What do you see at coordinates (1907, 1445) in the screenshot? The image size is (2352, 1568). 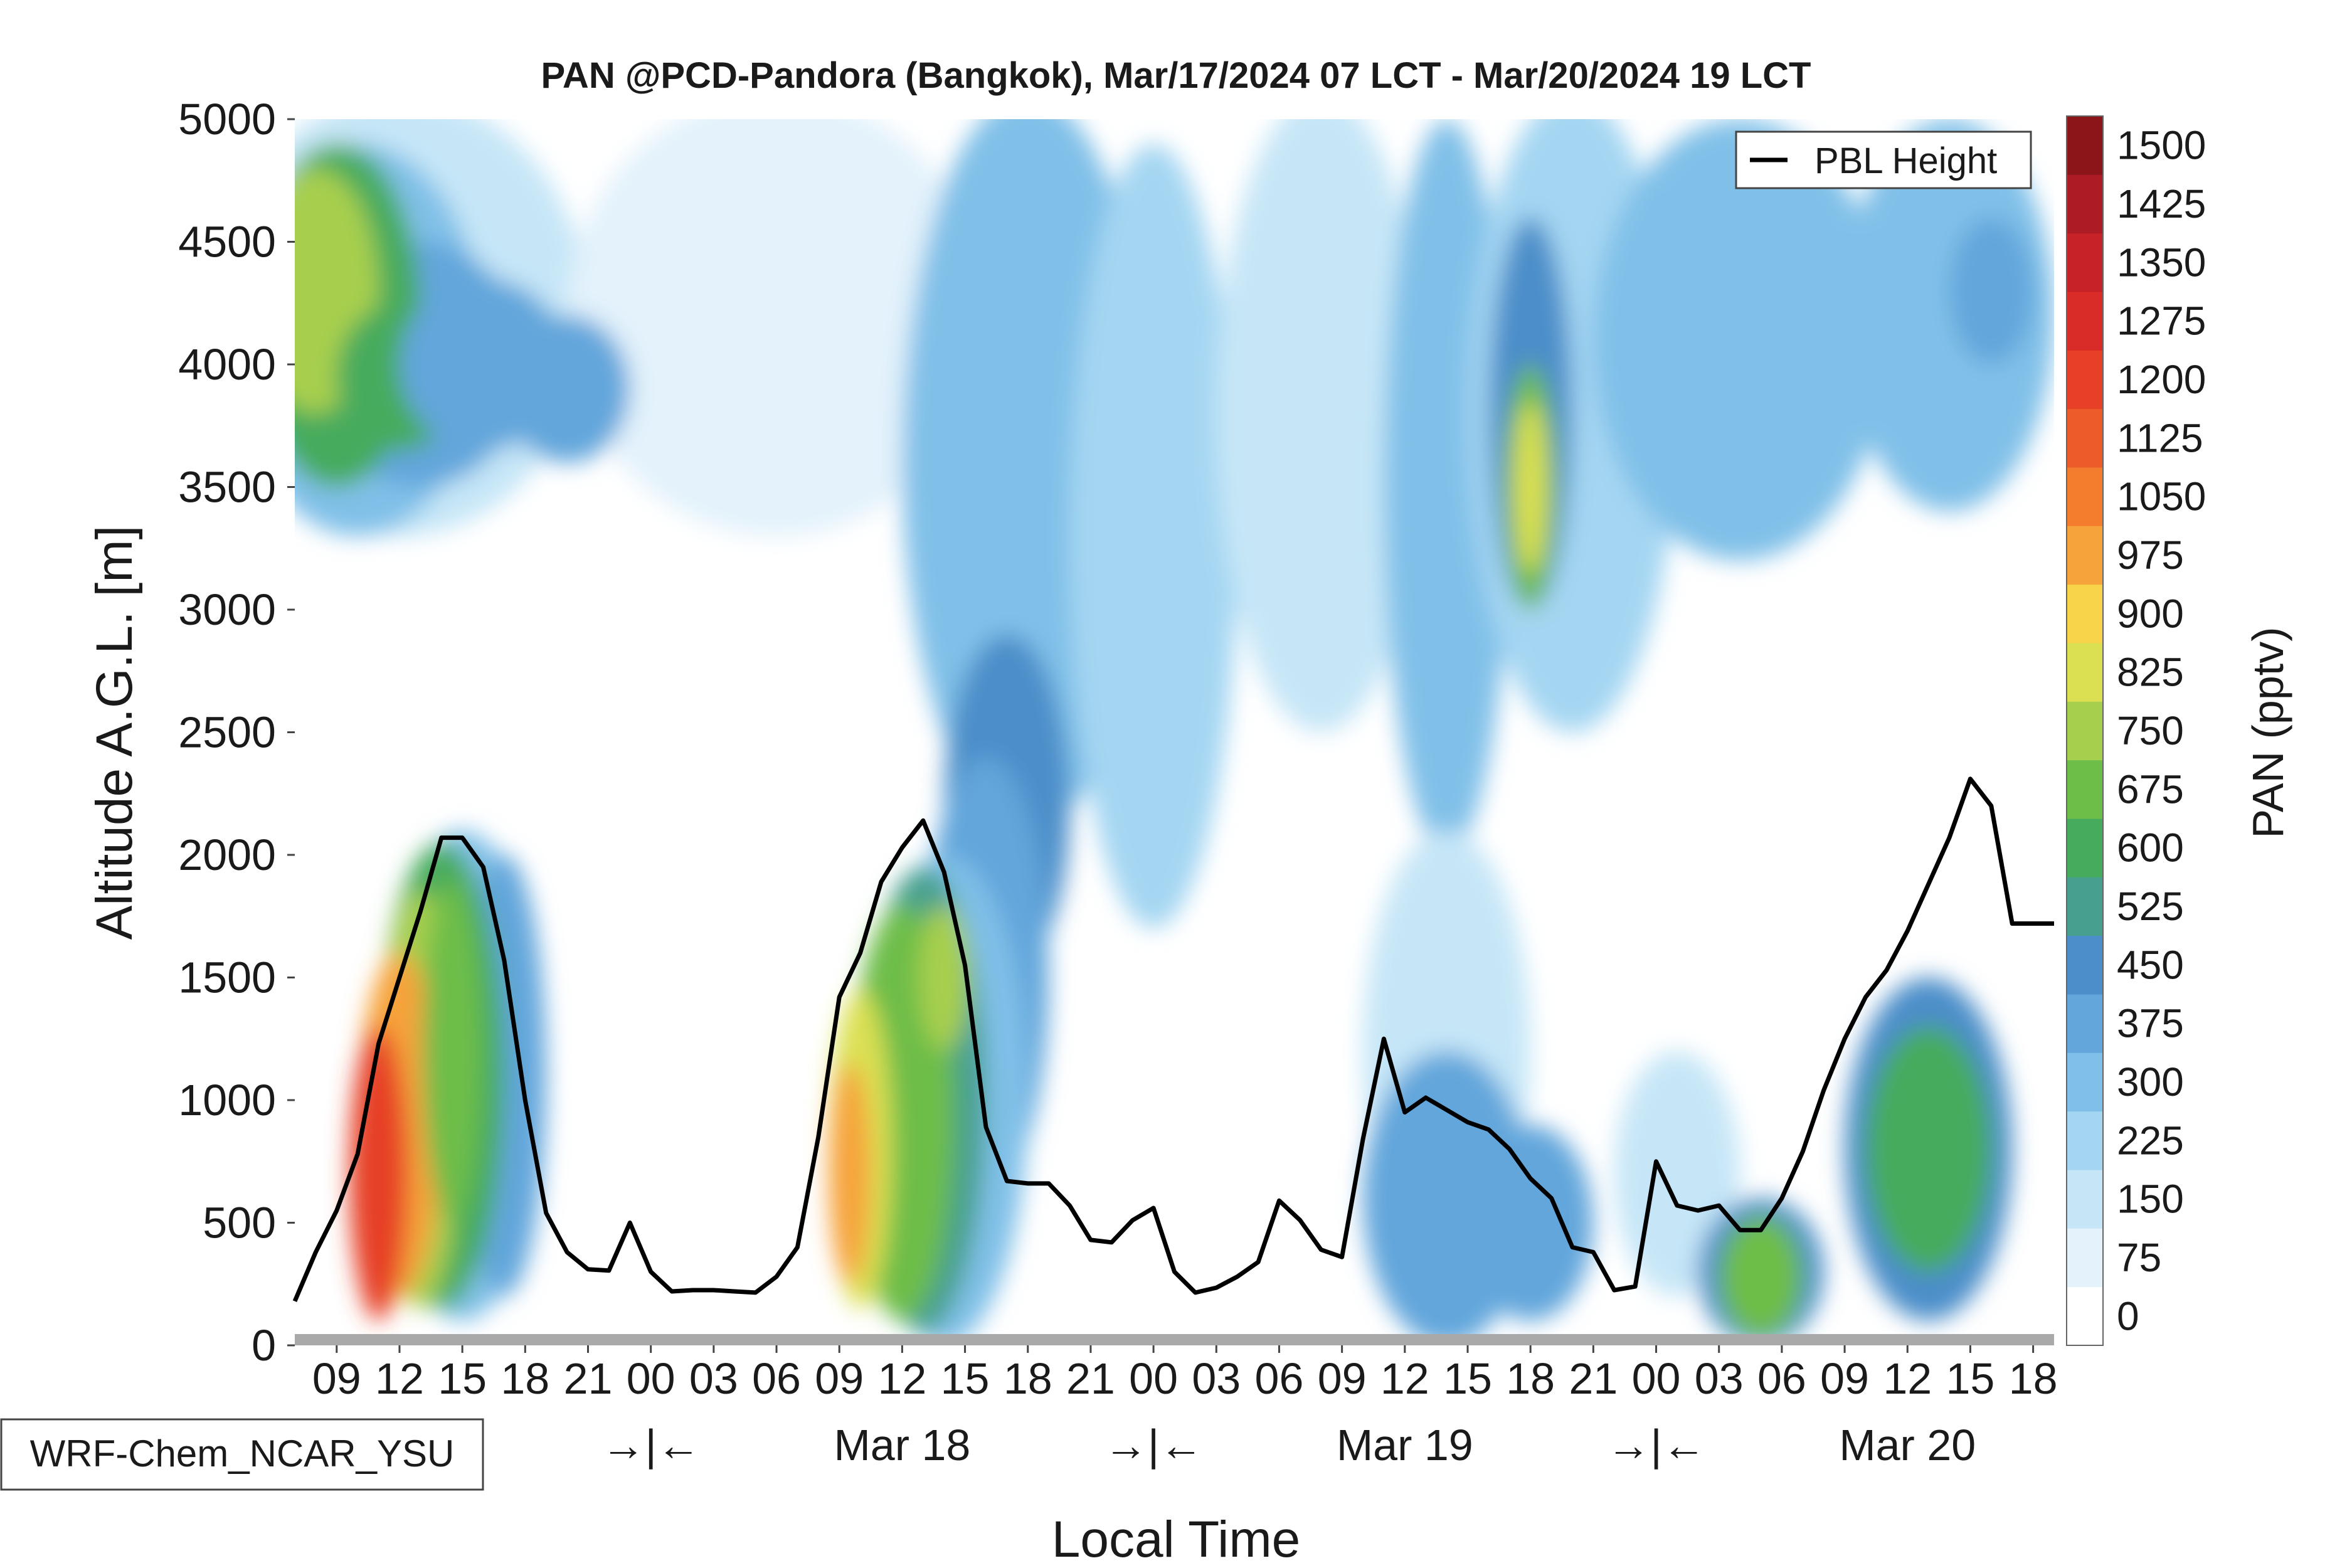 I see `x-day-marker: Mar 20` at bounding box center [1907, 1445].